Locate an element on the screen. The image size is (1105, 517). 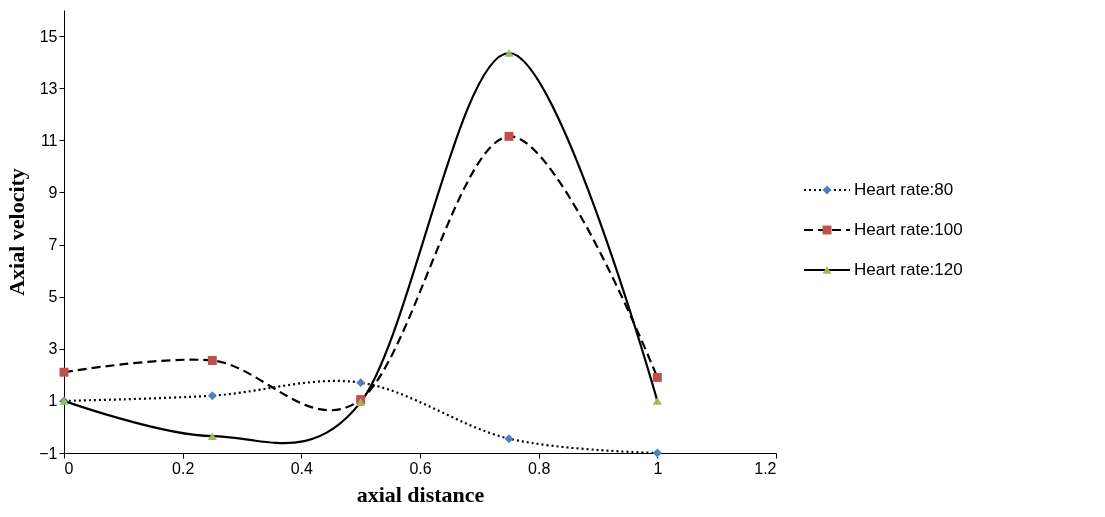
y-tick-label: −1 is located at coordinates (48, 453).